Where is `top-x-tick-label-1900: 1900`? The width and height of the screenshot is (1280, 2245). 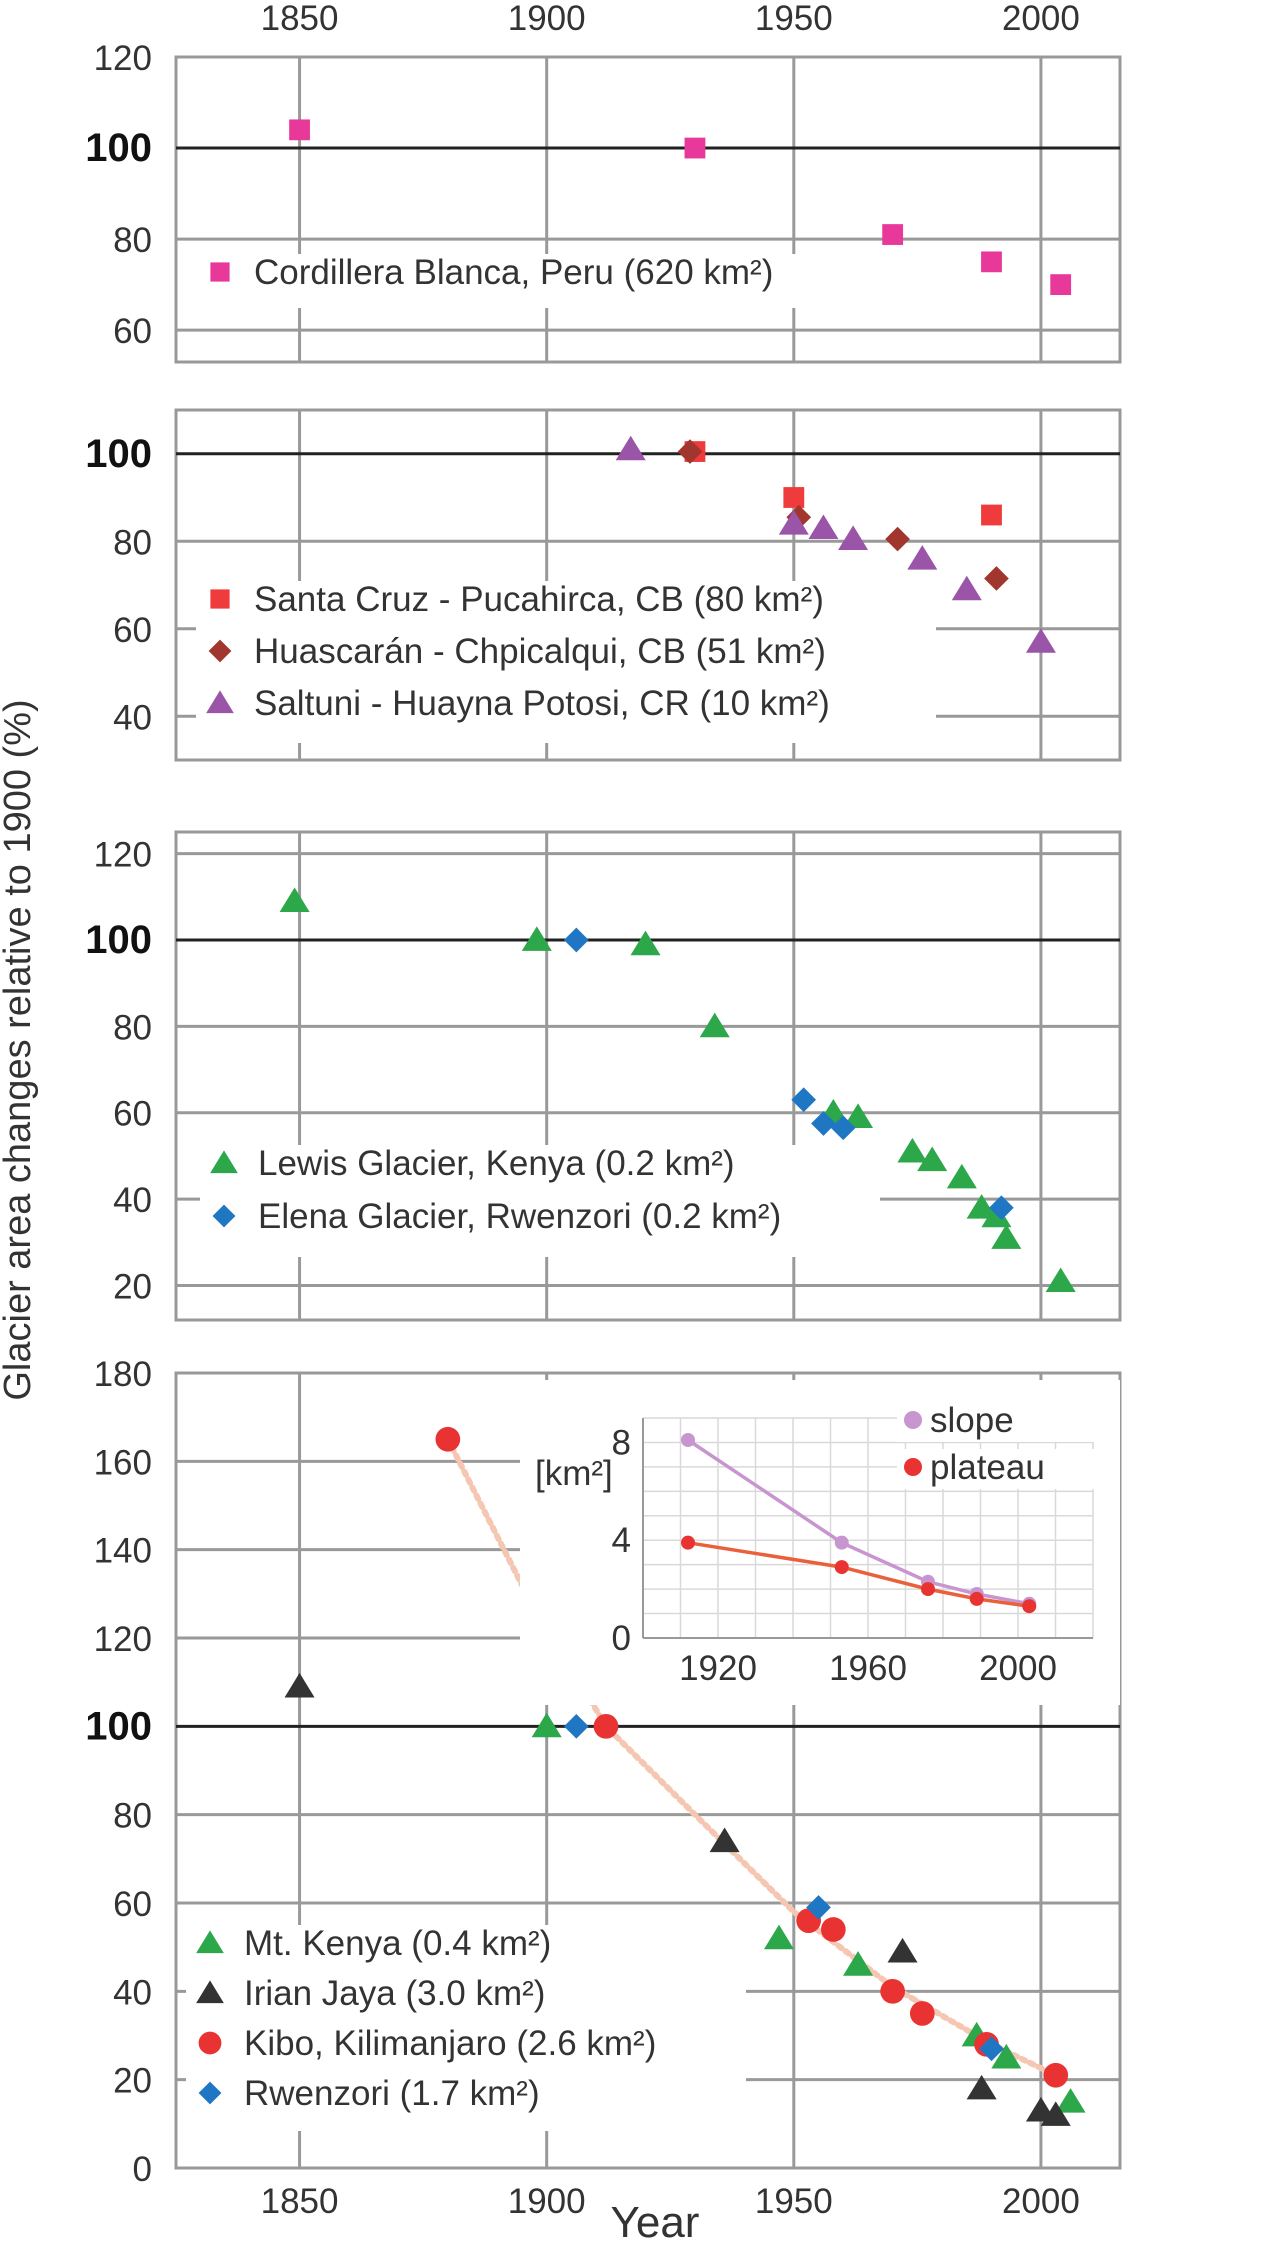 top-x-tick-label-1900: 1900 is located at coordinates (547, 19).